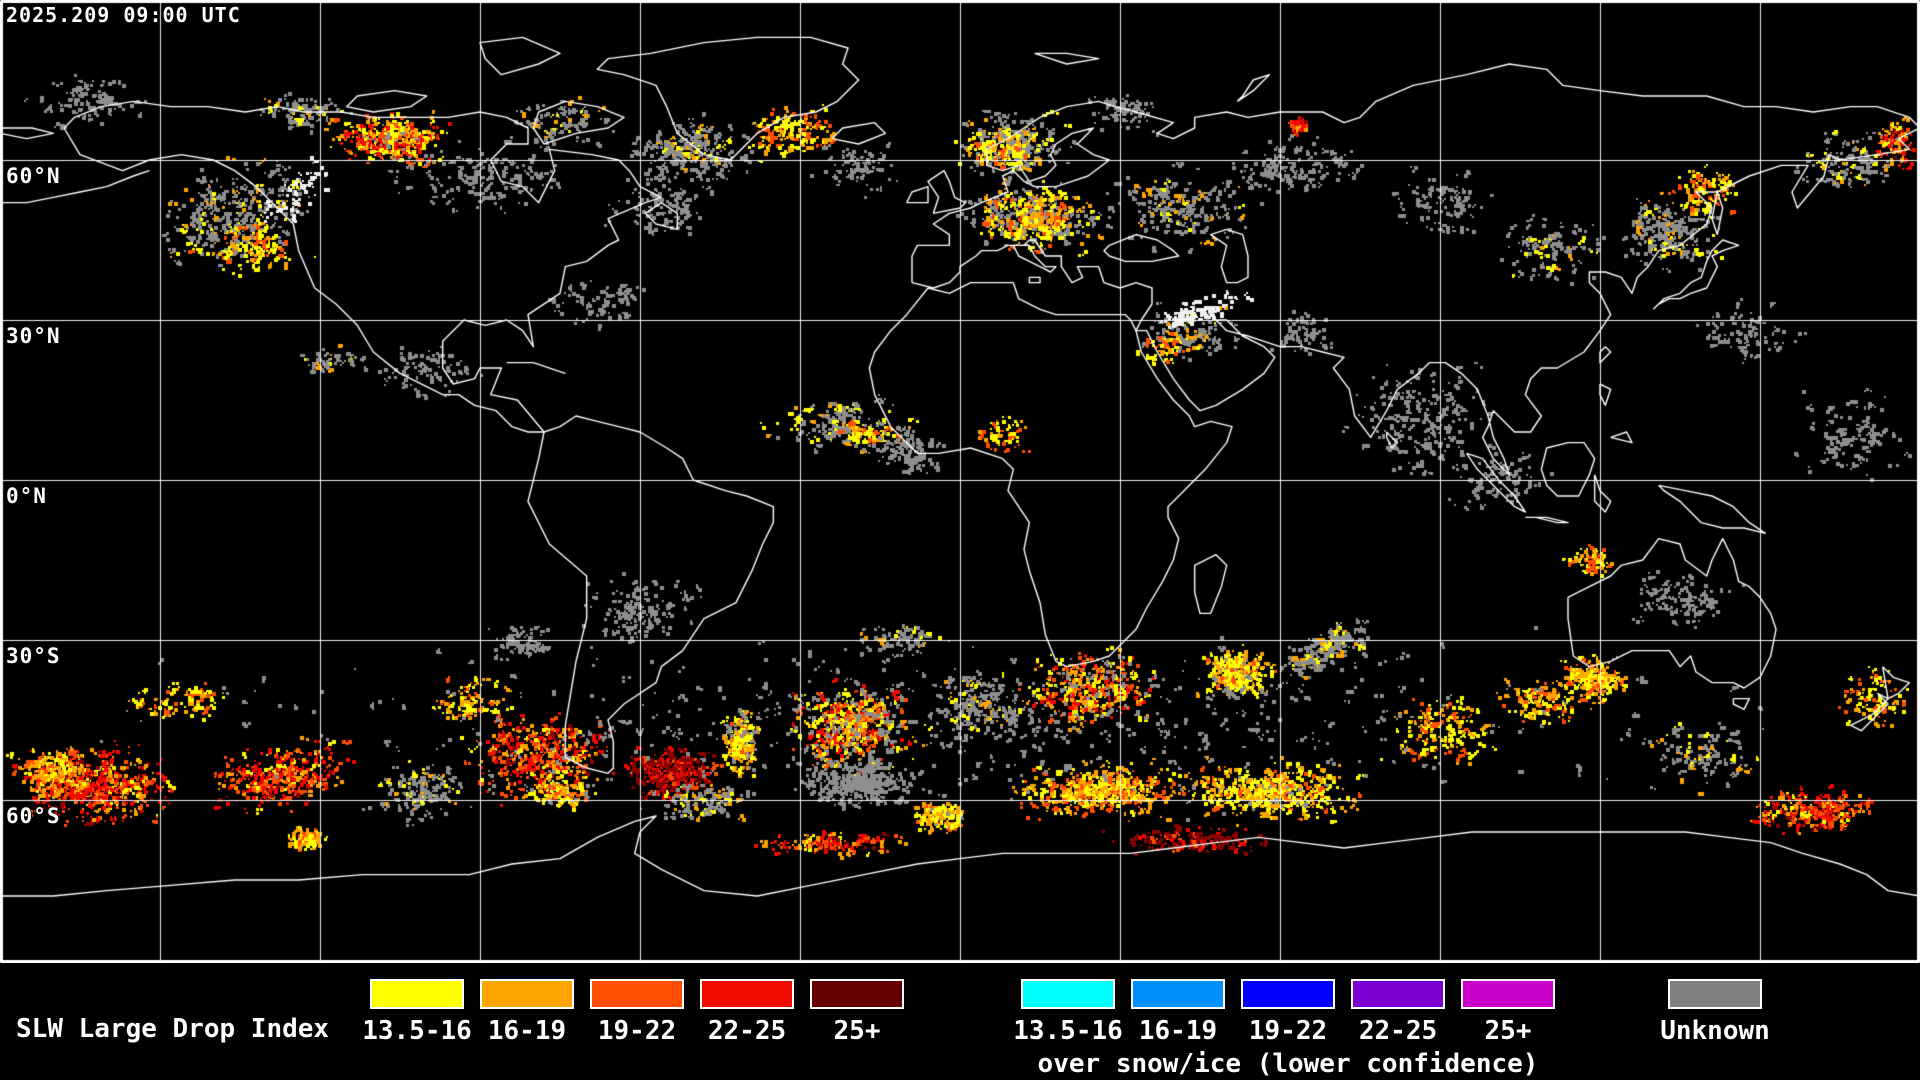 The height and width of the screenshot is (1080, 1920). I want to click on legend-warm-swatches: 13.5-16 16-19 19-22 22-25 25+, so click(637, 1012).